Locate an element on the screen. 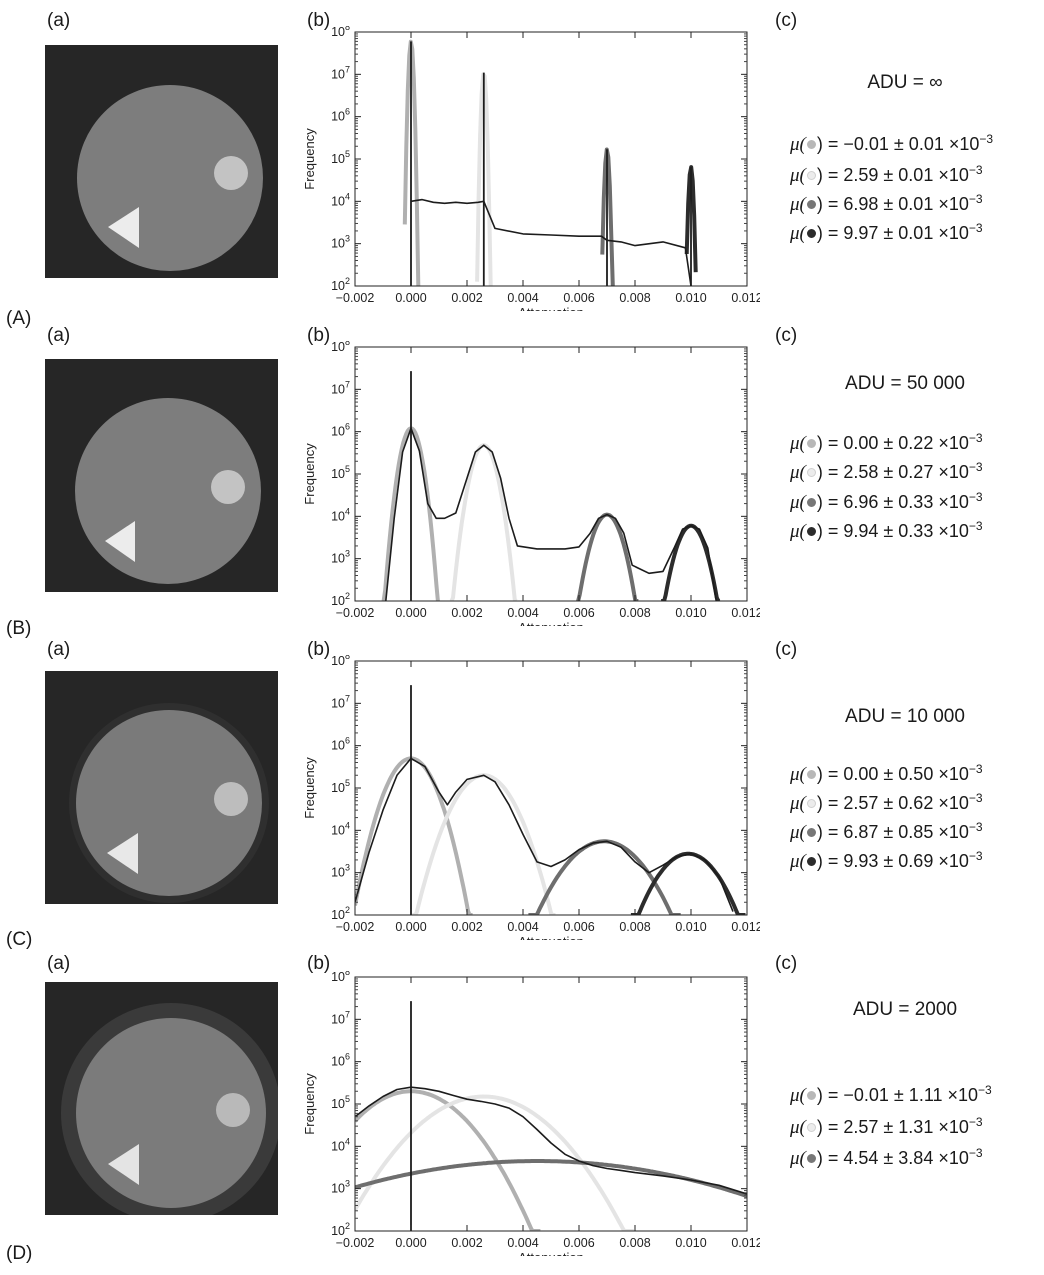 The image size is (1044, 1275). y-tick-label: 10² is located at coordinates (340, 599).